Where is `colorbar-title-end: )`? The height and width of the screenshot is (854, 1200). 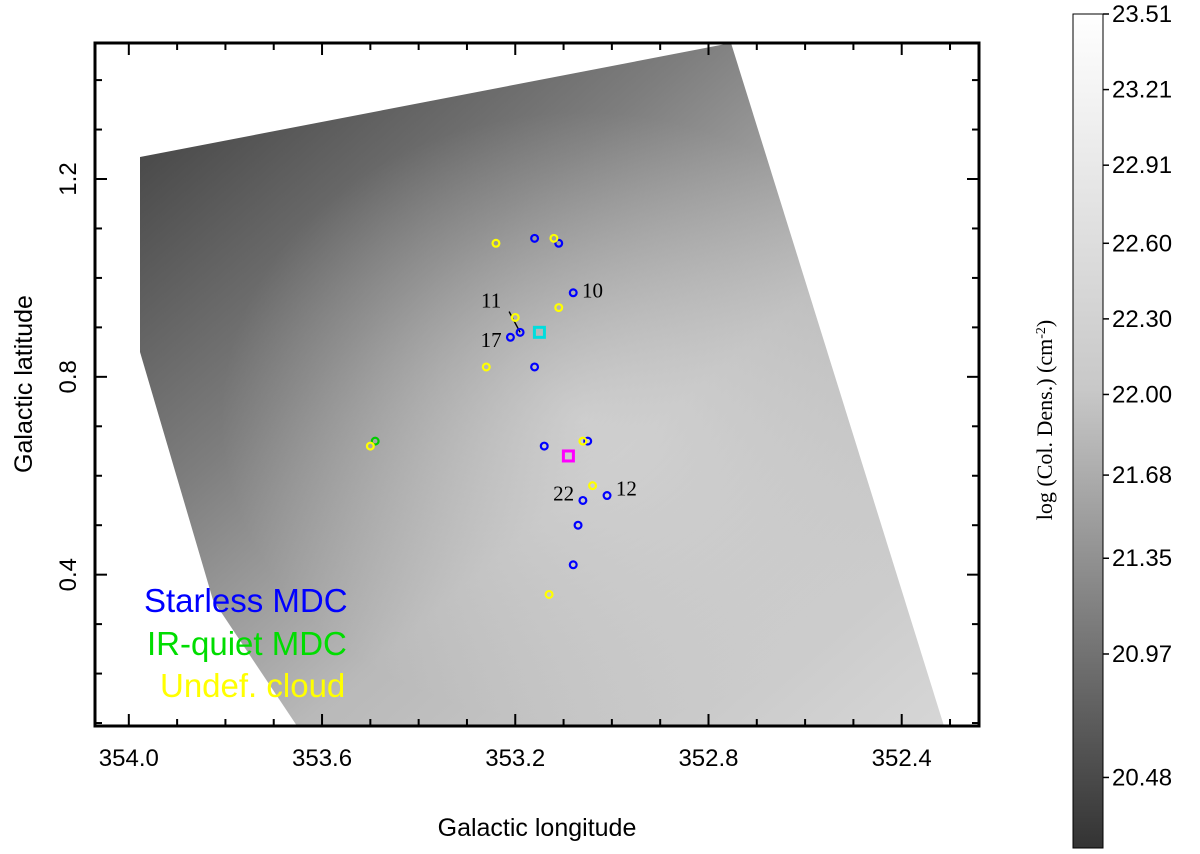
colorbar-title-end: ) is located at coordinates (1044, 323).